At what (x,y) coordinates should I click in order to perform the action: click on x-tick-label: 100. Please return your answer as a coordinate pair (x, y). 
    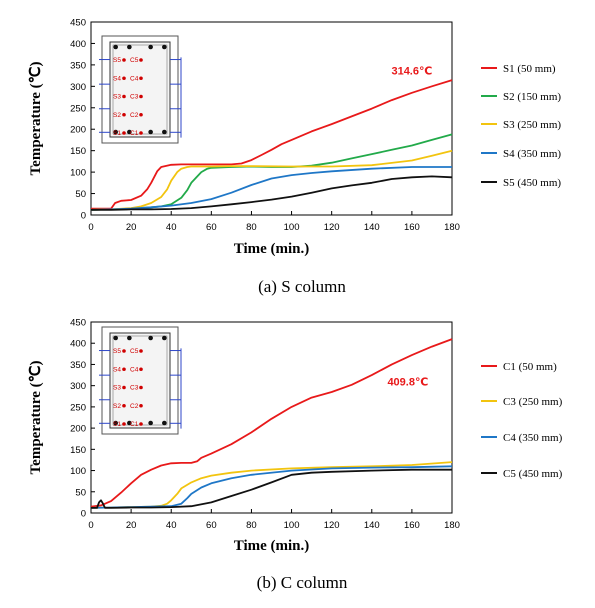
    Looking at the image, I should click on (292, 227).